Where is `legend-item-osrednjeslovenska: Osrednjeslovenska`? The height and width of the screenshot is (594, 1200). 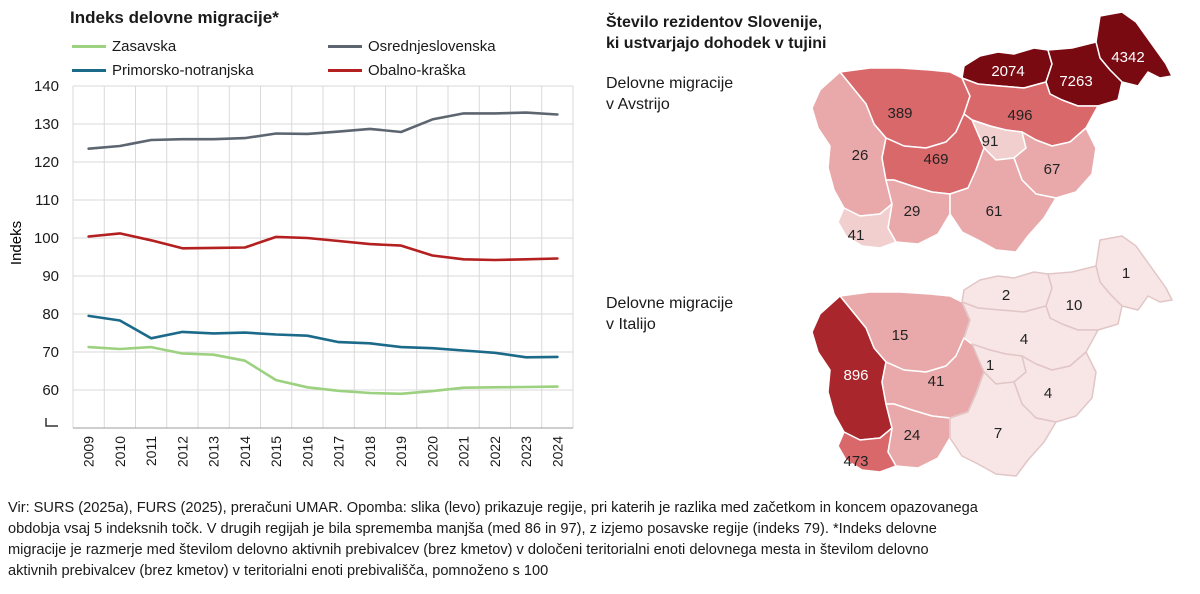
legend-item-osrednjeslovenska: Osrednjeslovenska is located at coordinates (412, 46).